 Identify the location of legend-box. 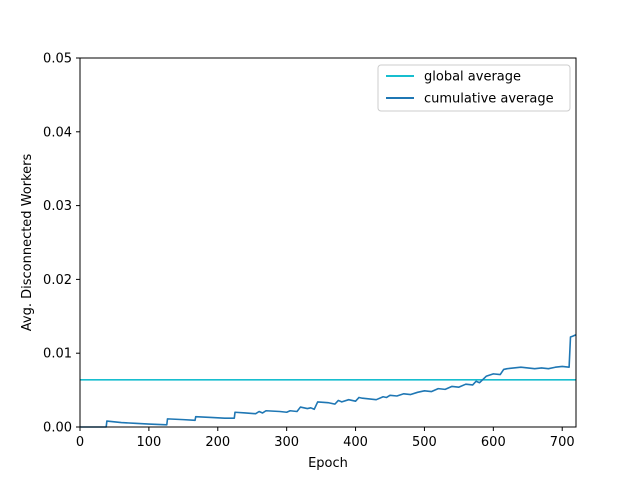
(474, 88).